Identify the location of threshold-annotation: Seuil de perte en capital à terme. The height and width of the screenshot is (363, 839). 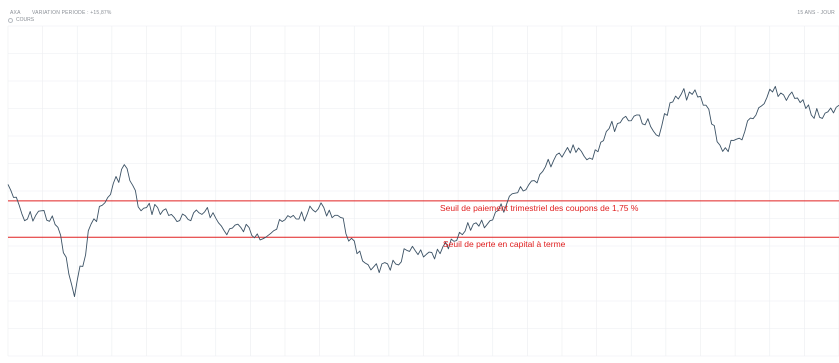
(504, 244).